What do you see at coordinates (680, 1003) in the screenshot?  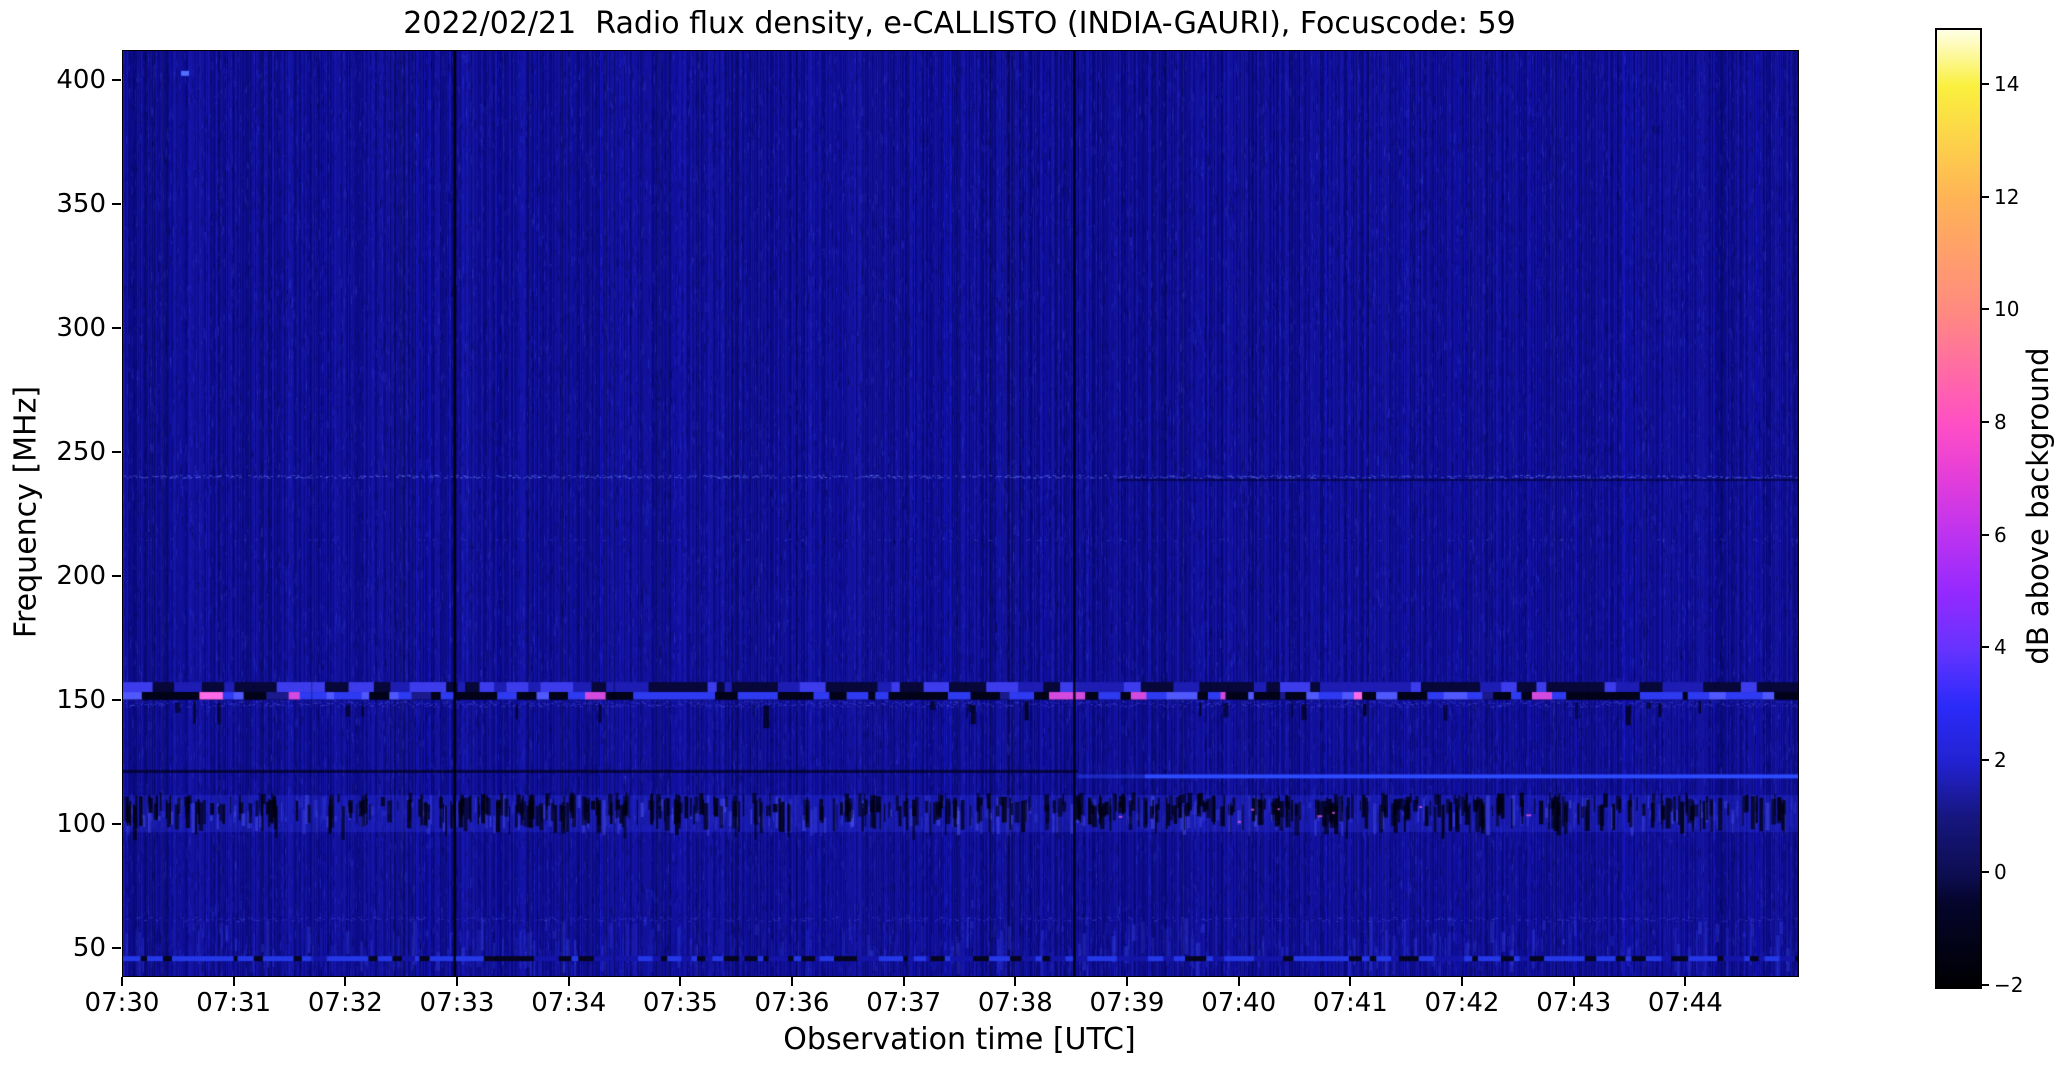 I see `x-tick-label: 07:35` at bounding box center [680, 1003].